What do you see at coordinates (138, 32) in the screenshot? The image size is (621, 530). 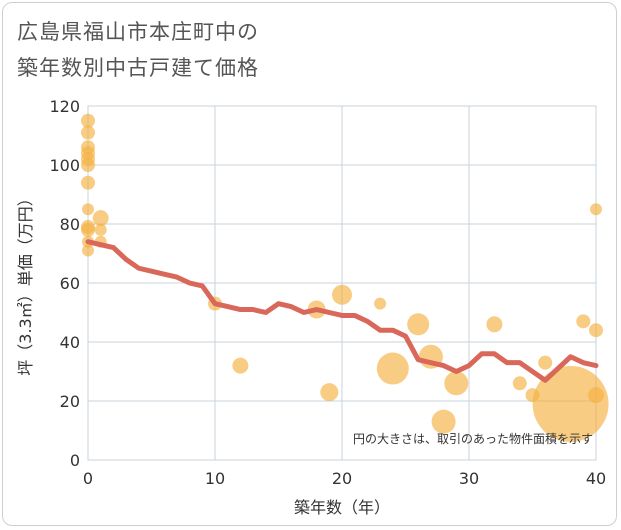 I see `chart-title-line-1: 広島県福山市本庄町中の` at bounding box center [138, 32].